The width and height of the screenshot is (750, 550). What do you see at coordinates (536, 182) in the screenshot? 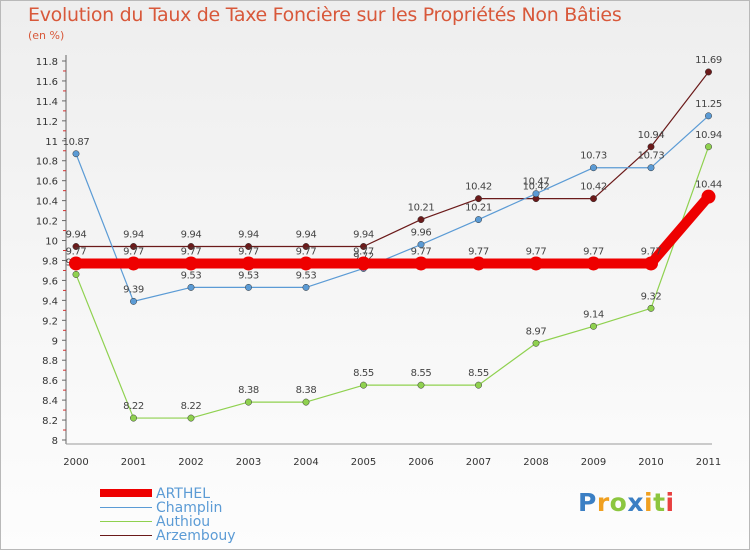
I see `data-label-champlin: 10.47` at bounding box center [536, 182].